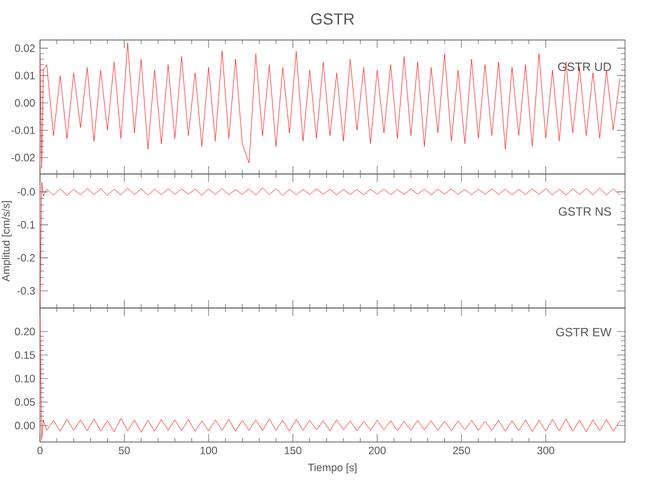  I want to click on y-axis-title: Amplitud [cm/s/s], so click(7, 241).